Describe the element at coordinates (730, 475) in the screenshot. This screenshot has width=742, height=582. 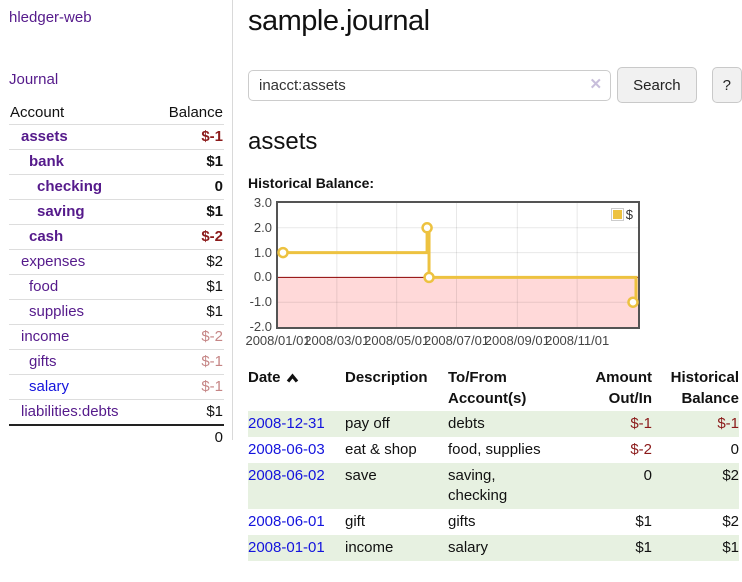
I see `register-balance-cell: $2` at that location.